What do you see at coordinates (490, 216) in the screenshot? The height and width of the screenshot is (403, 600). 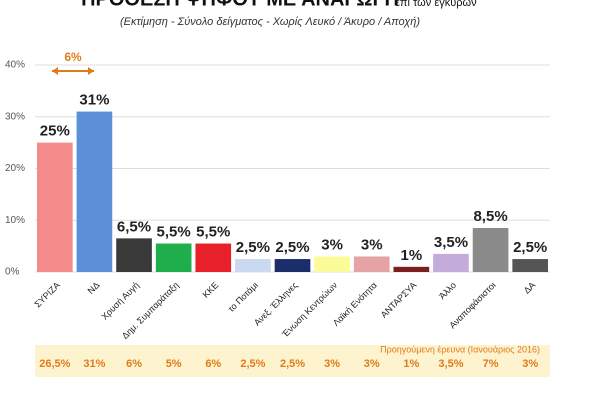 I see `value-label: 8,5%` at bounding box center [490, 216].